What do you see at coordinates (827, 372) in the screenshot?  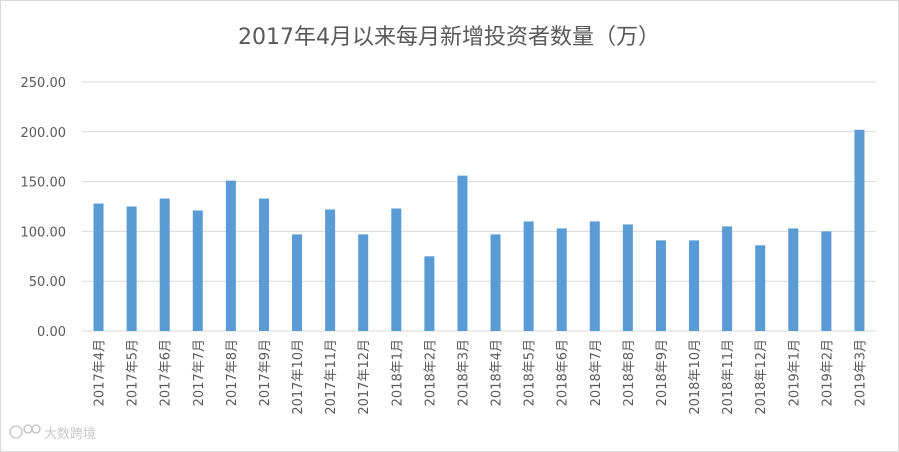 I see `x-category-label: 2019年2月` at bounding box center [827, 372].